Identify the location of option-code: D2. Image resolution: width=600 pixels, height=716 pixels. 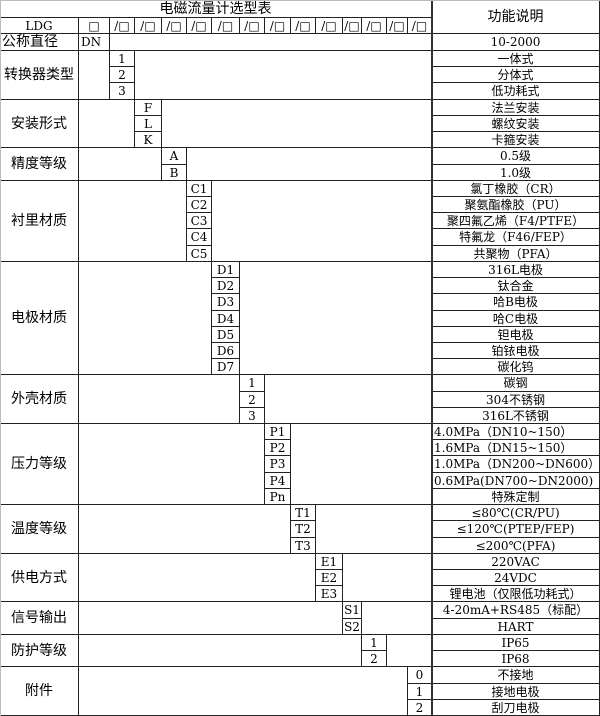
(226, 286).